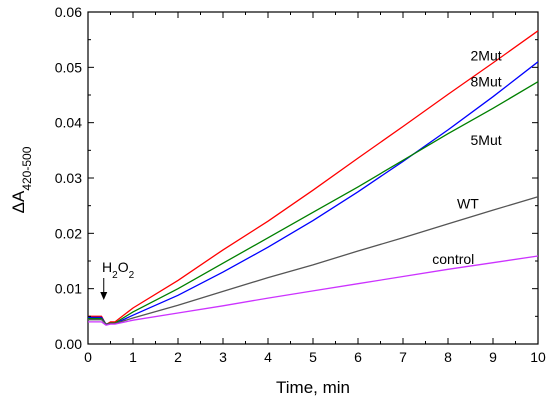  Describe the element at coordinates (18, 201) in the screenshot. I see `y-axis-title-main: ΔA` at that location.